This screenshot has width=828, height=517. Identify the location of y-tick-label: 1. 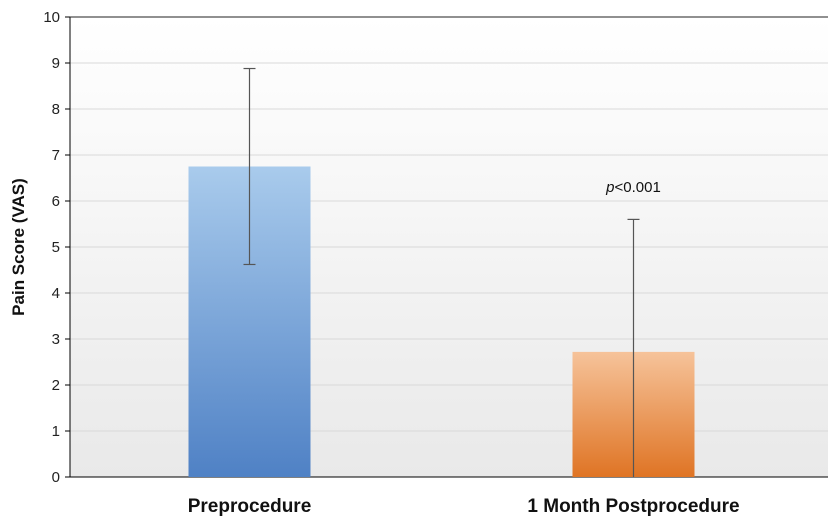
(56, 431).